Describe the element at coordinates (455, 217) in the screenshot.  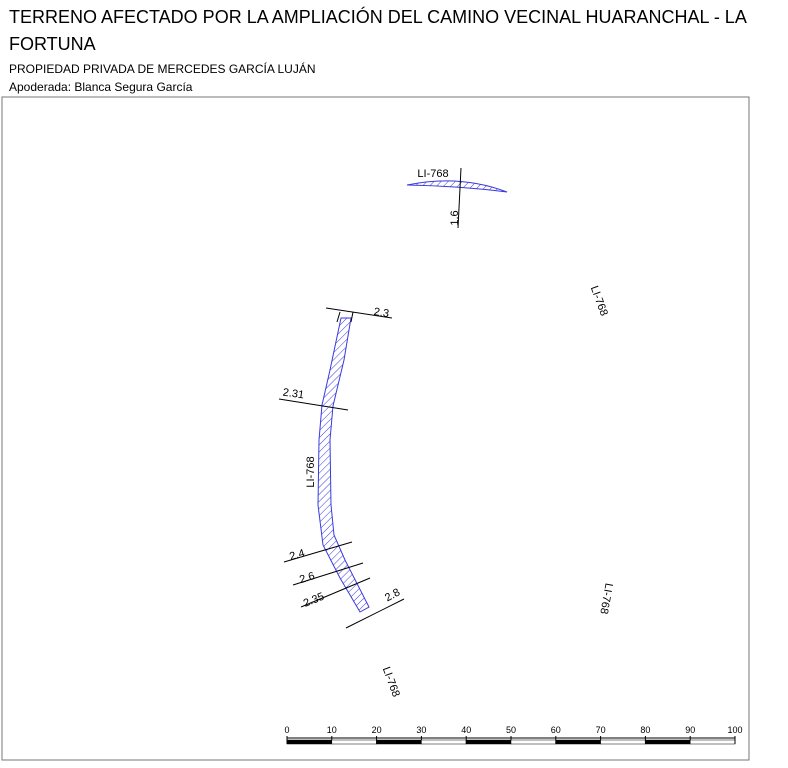
I see `dimension-label: 1.6` at that location.